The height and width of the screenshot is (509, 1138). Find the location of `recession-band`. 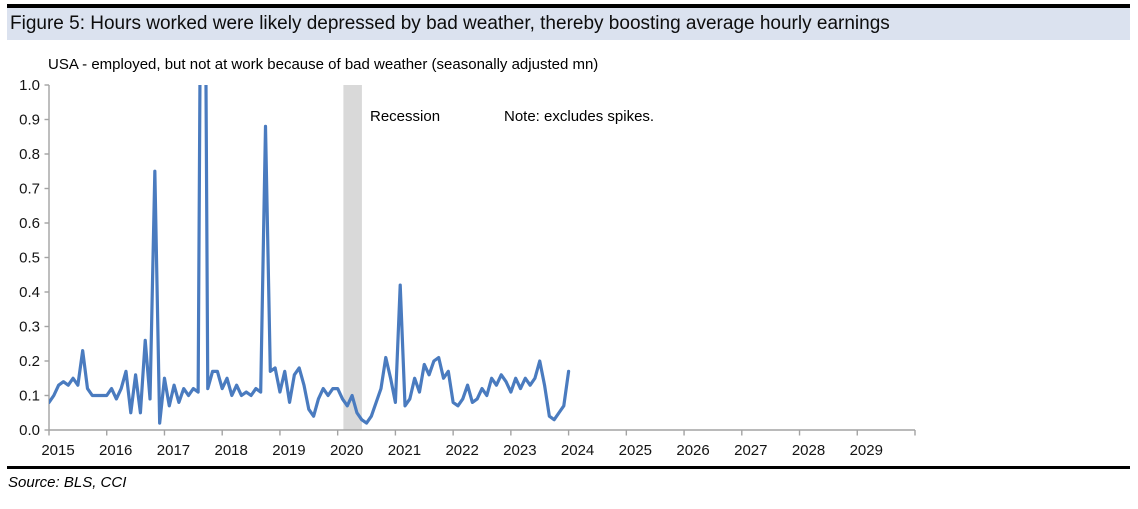

recession-band is located at coordinates (352, 257).